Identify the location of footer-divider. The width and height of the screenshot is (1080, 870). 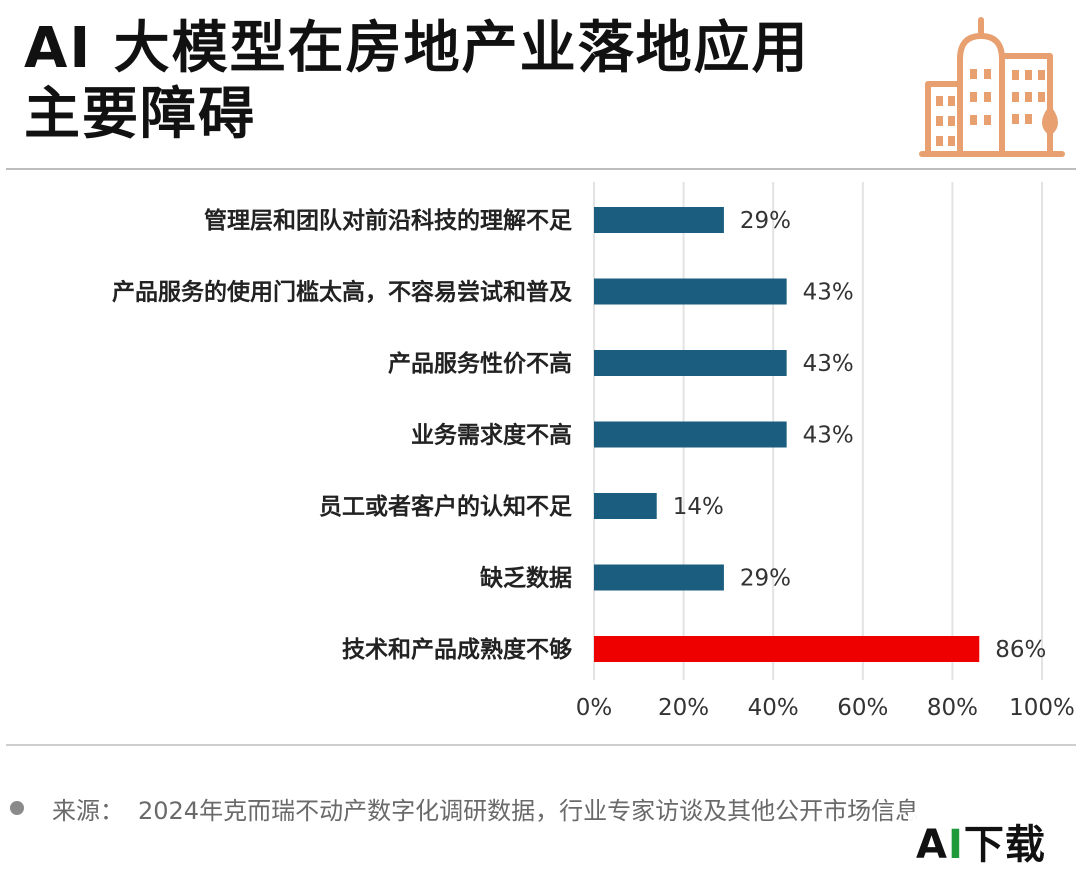
(541, 745).